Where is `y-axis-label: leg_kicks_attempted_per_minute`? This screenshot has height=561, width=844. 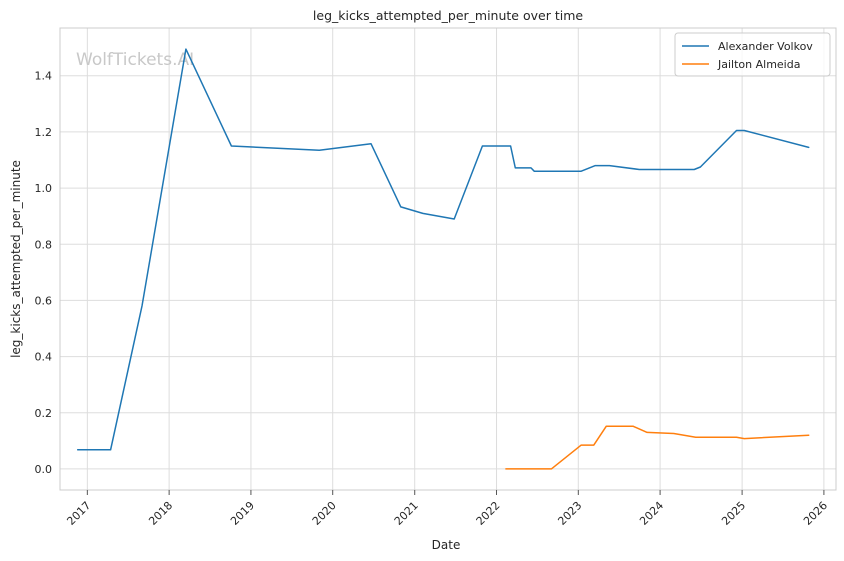 y-axis-label: leg_kicks_attempted_per_minute is located at coordinates (16, 259).